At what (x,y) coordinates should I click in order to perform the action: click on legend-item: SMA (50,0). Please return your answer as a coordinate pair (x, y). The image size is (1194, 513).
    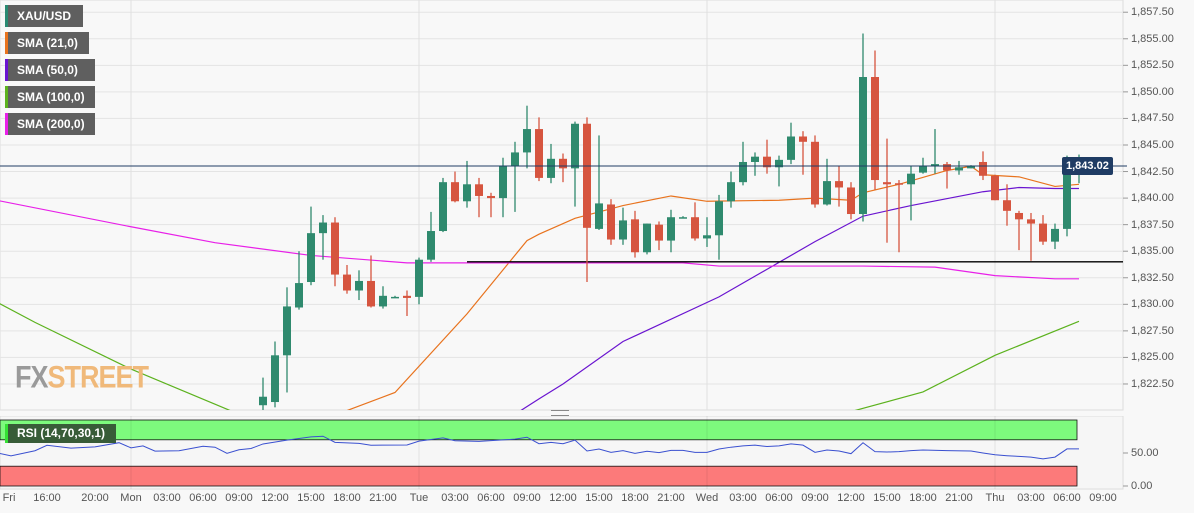
    Looking at the image, I should click on (50, 70).